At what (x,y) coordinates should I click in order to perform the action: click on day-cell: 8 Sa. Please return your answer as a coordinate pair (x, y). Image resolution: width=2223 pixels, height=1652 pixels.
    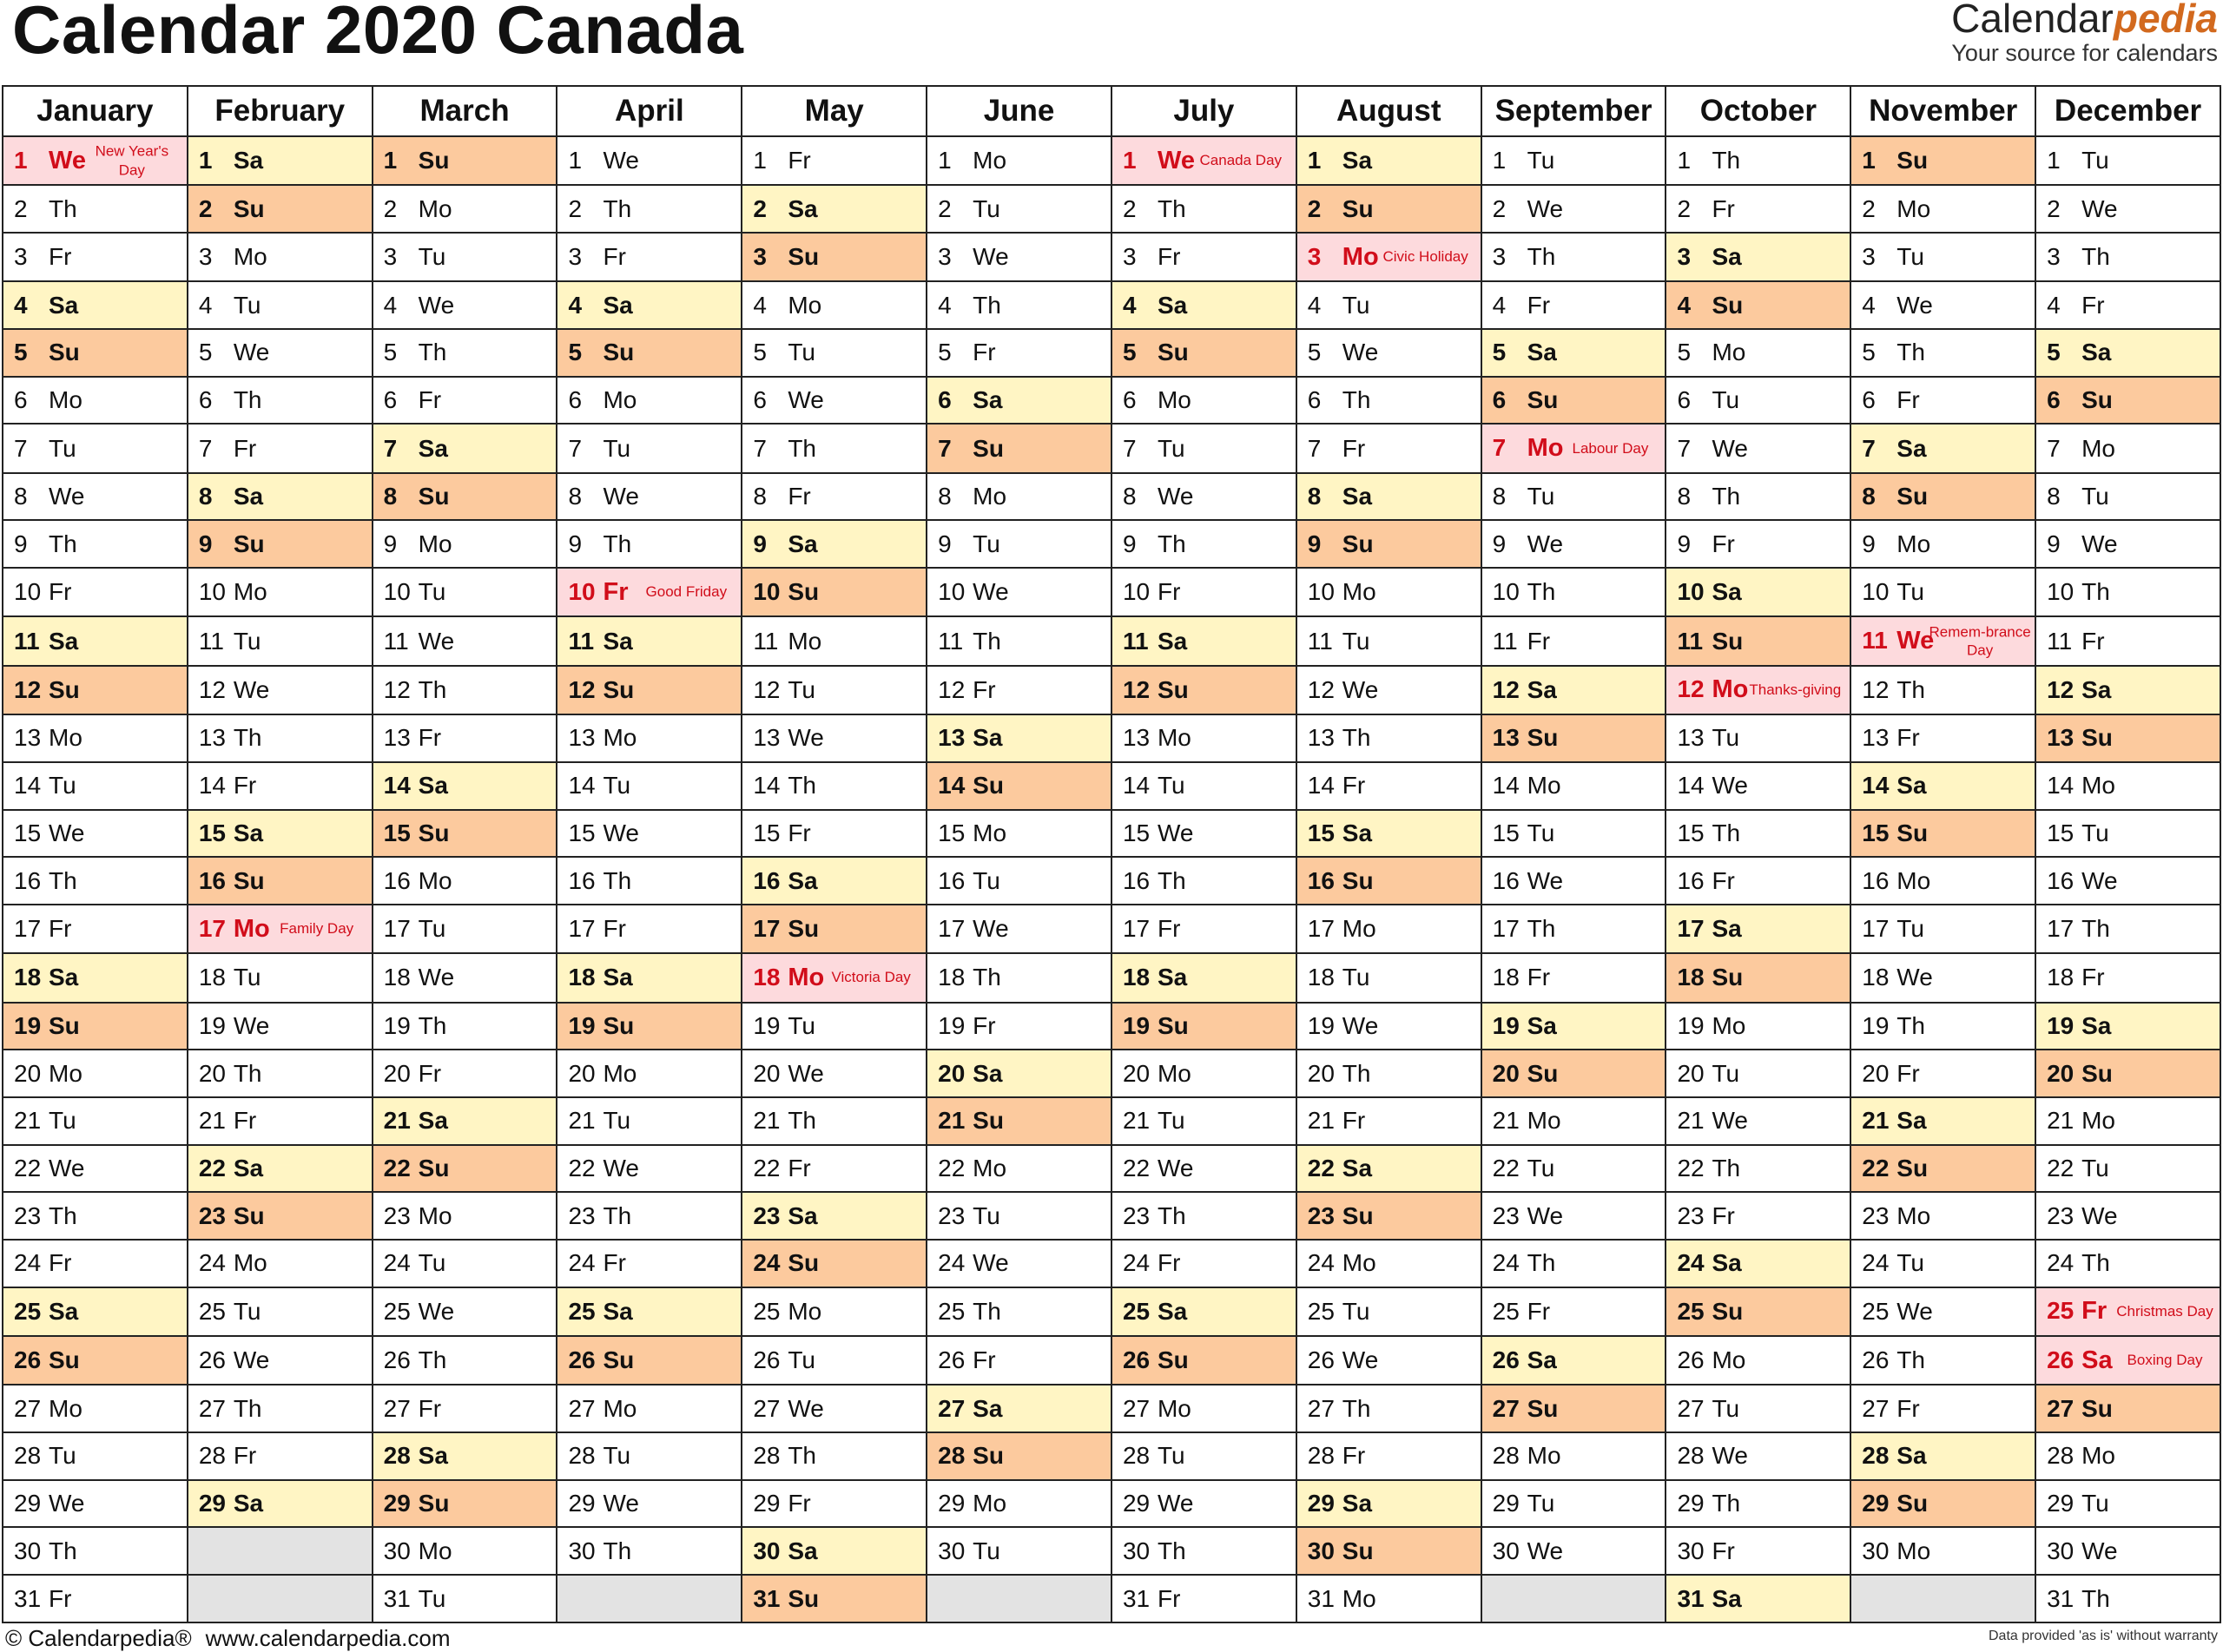
    Looking at the image, I should click on (279, 496).